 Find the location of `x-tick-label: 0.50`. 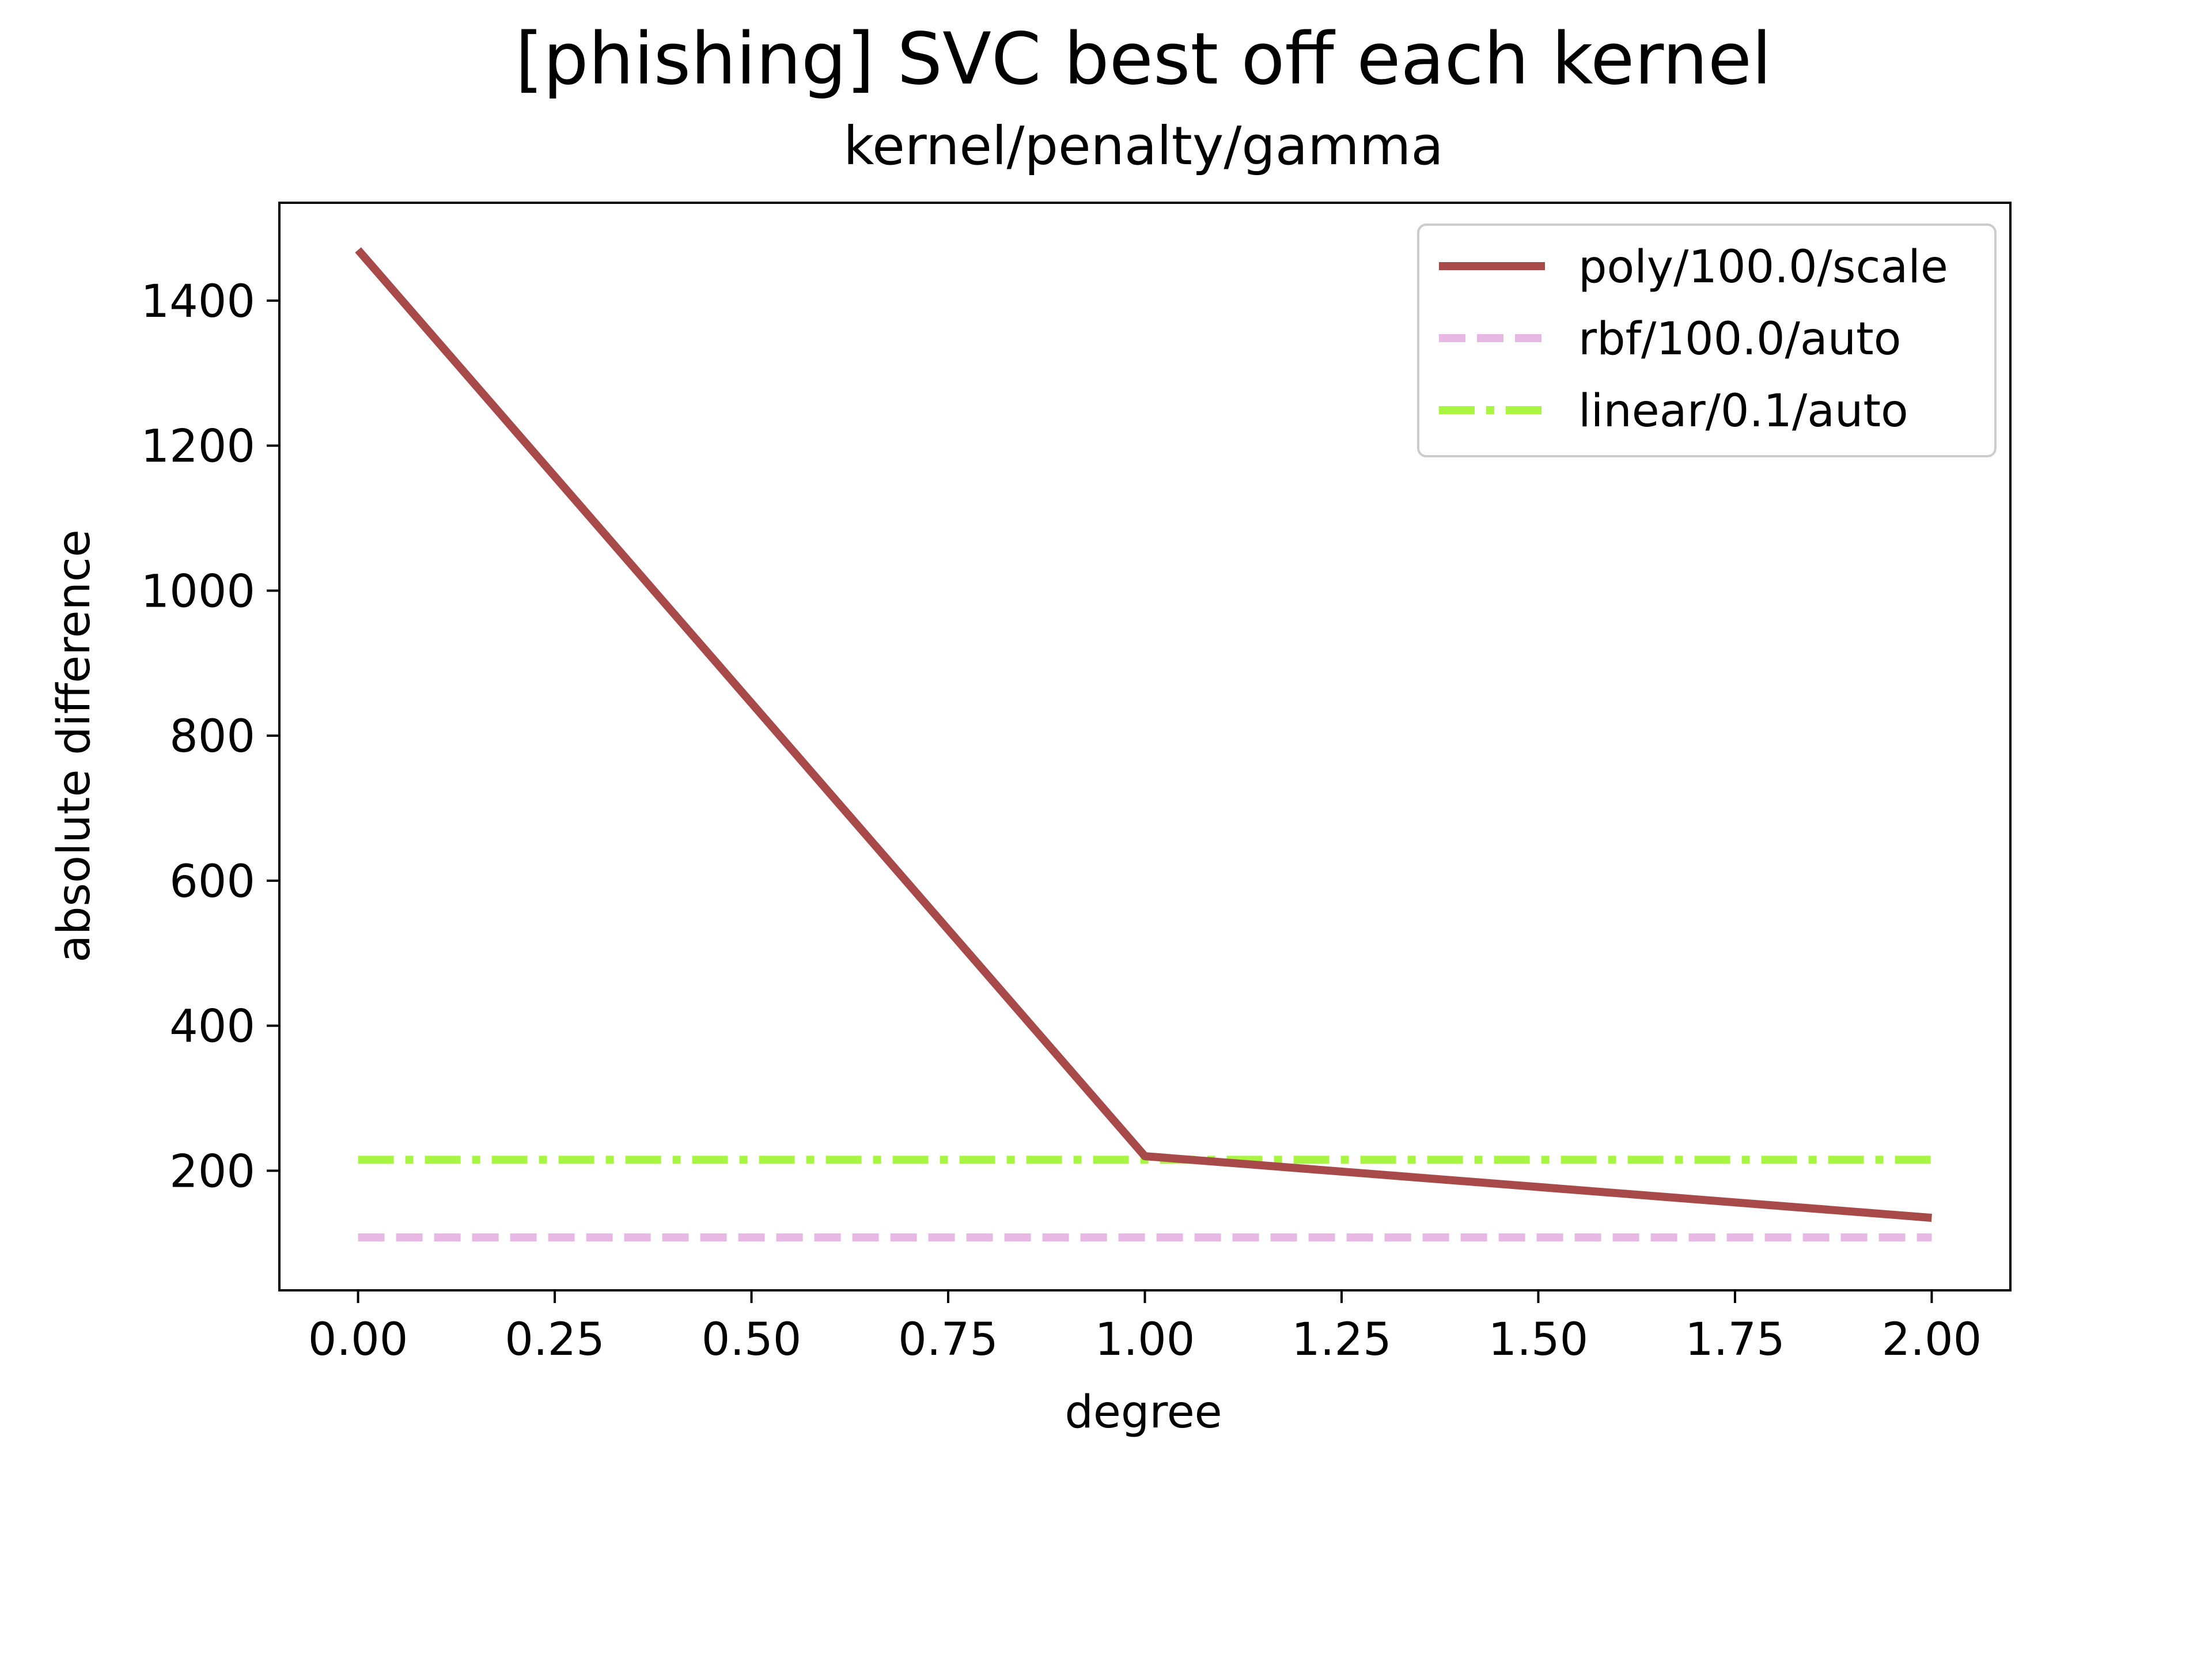

x-tick-label: 0.50 is located at coordinates (752, 1340).